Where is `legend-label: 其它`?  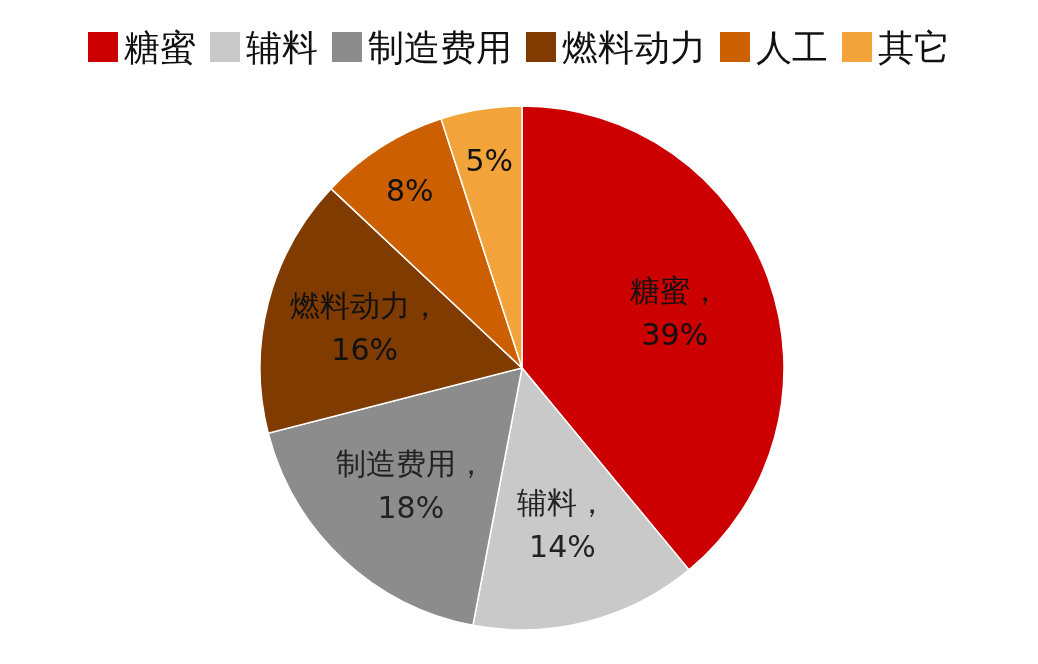 legend-label: 其它 is located at coordinates (914, 47).